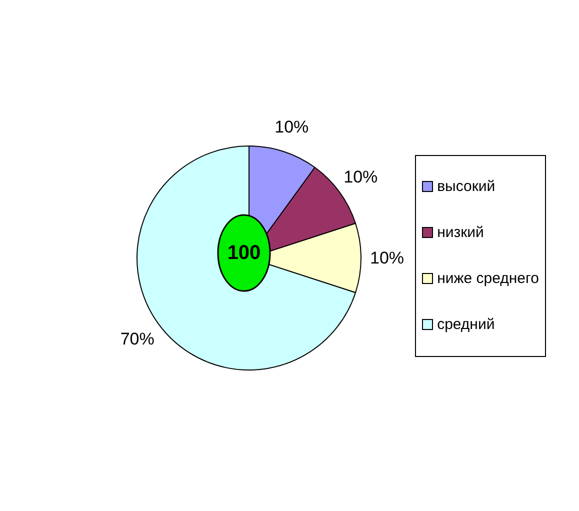 The image size is (579, 511). What do you see at coordinates (466, 324) in the screenshot?
I see `legend-label: средний` at bounding box center [466, 324].